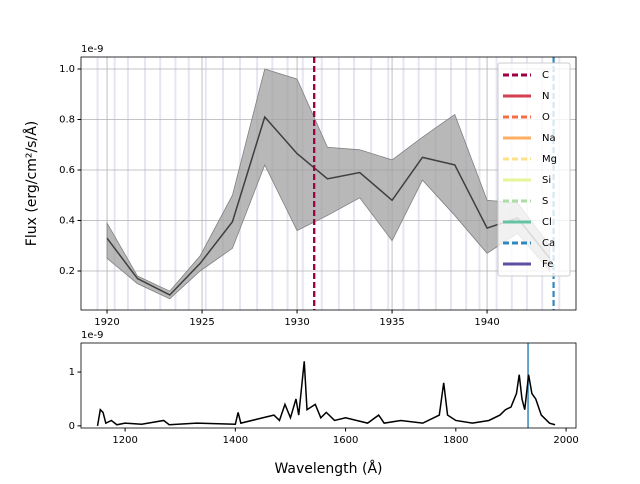 The width and height of the screenshot is (640, 484). I want to click on legend-label: C, so click(545, 75).